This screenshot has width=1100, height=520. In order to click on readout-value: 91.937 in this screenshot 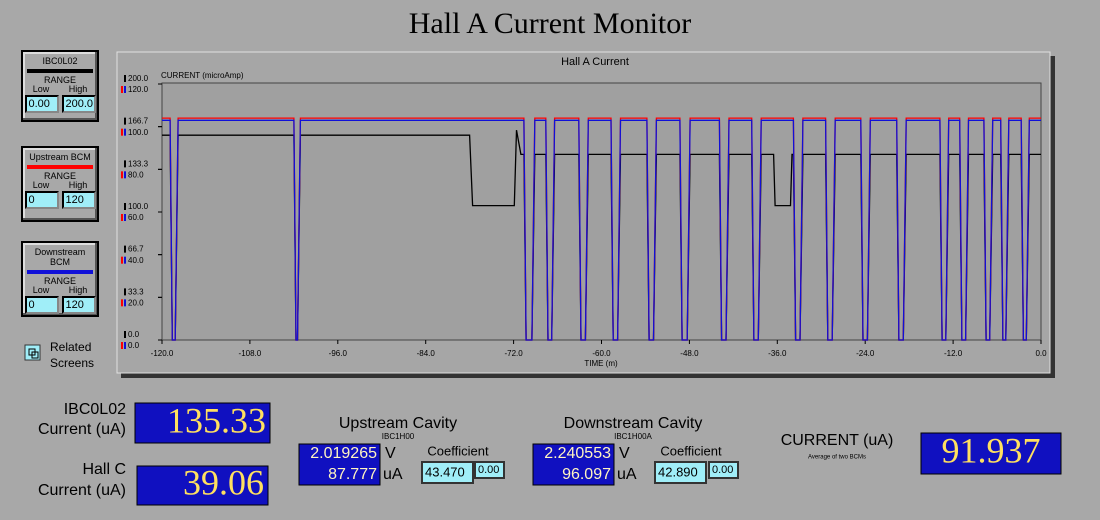, I will do `click(991, 450)`.